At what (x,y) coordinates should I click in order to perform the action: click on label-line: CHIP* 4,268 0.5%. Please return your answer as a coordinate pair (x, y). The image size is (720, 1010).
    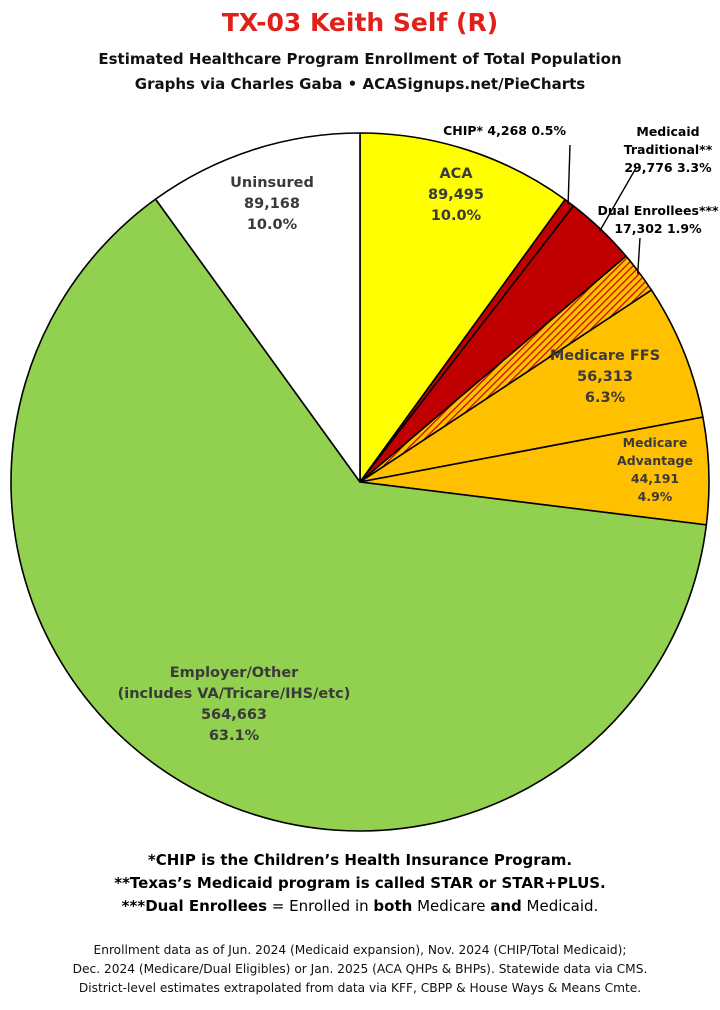
    Looking at the image, I should click on (504, 130).